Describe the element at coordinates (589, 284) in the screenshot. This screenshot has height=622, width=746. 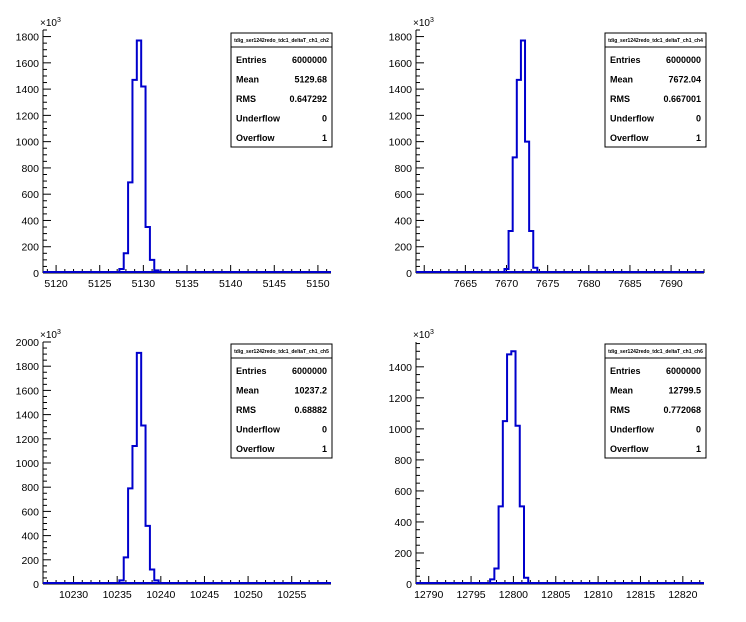
I see `x-tick-label: 7680` at that location.